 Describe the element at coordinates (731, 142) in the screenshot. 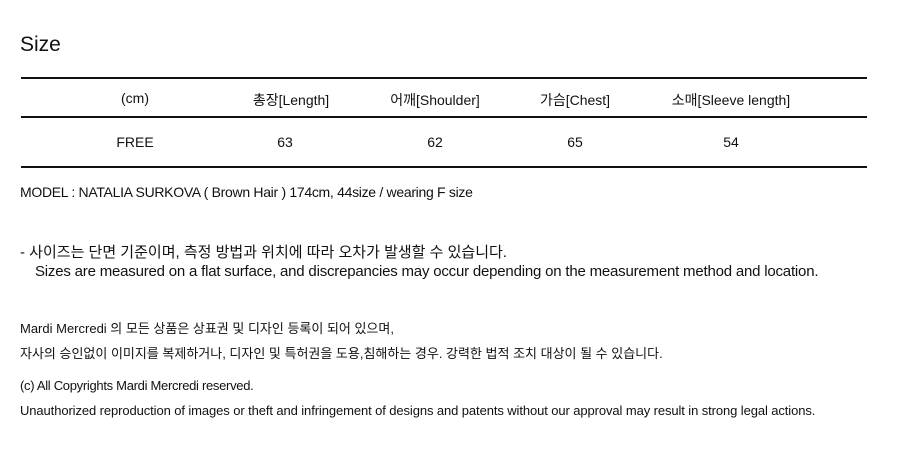

I see `cell-sleeve: 54` at that location.